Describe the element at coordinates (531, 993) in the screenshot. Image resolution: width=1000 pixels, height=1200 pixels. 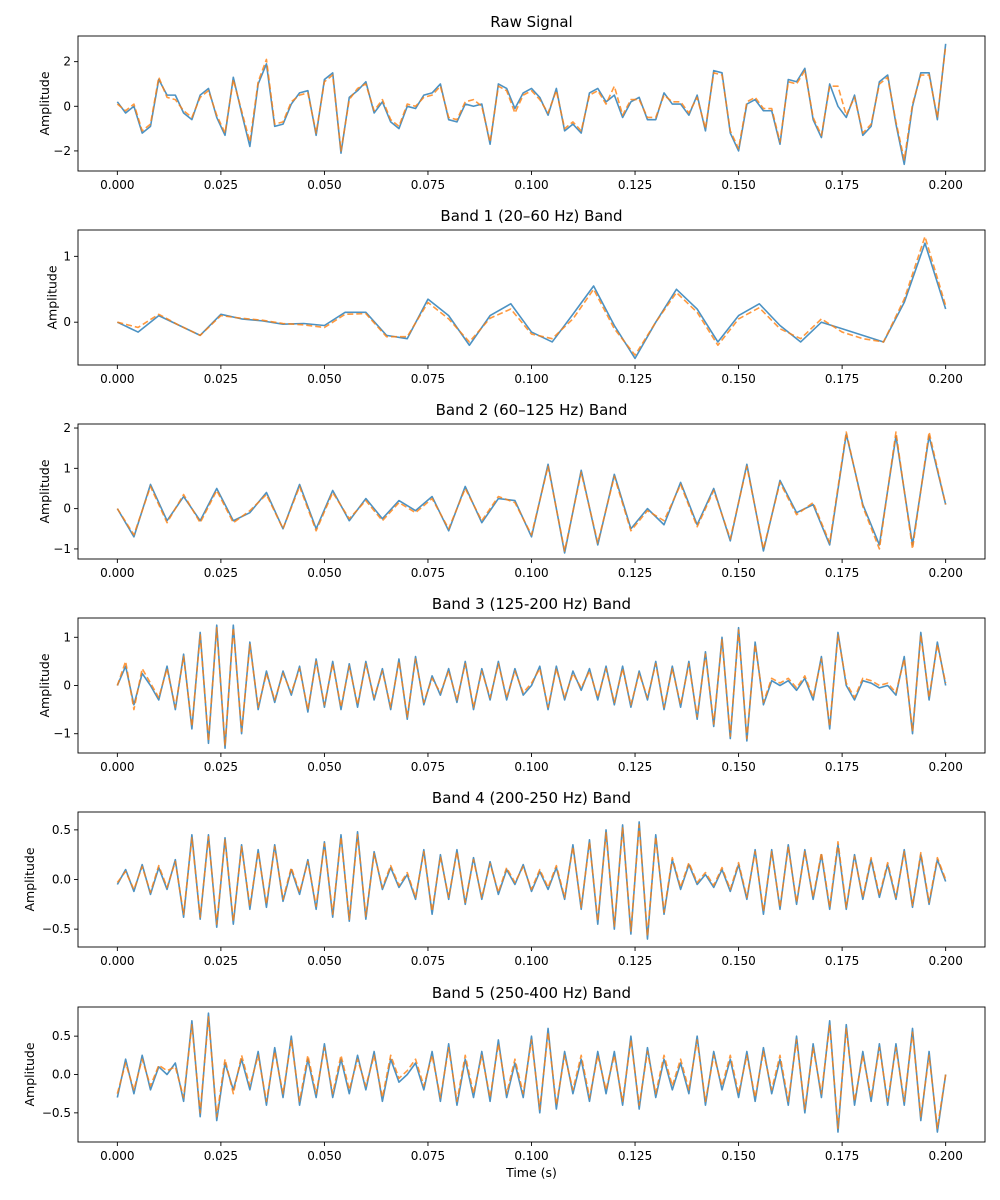
I see `subplot-title: Band 5 (250-400 Hz) Band` at that location.